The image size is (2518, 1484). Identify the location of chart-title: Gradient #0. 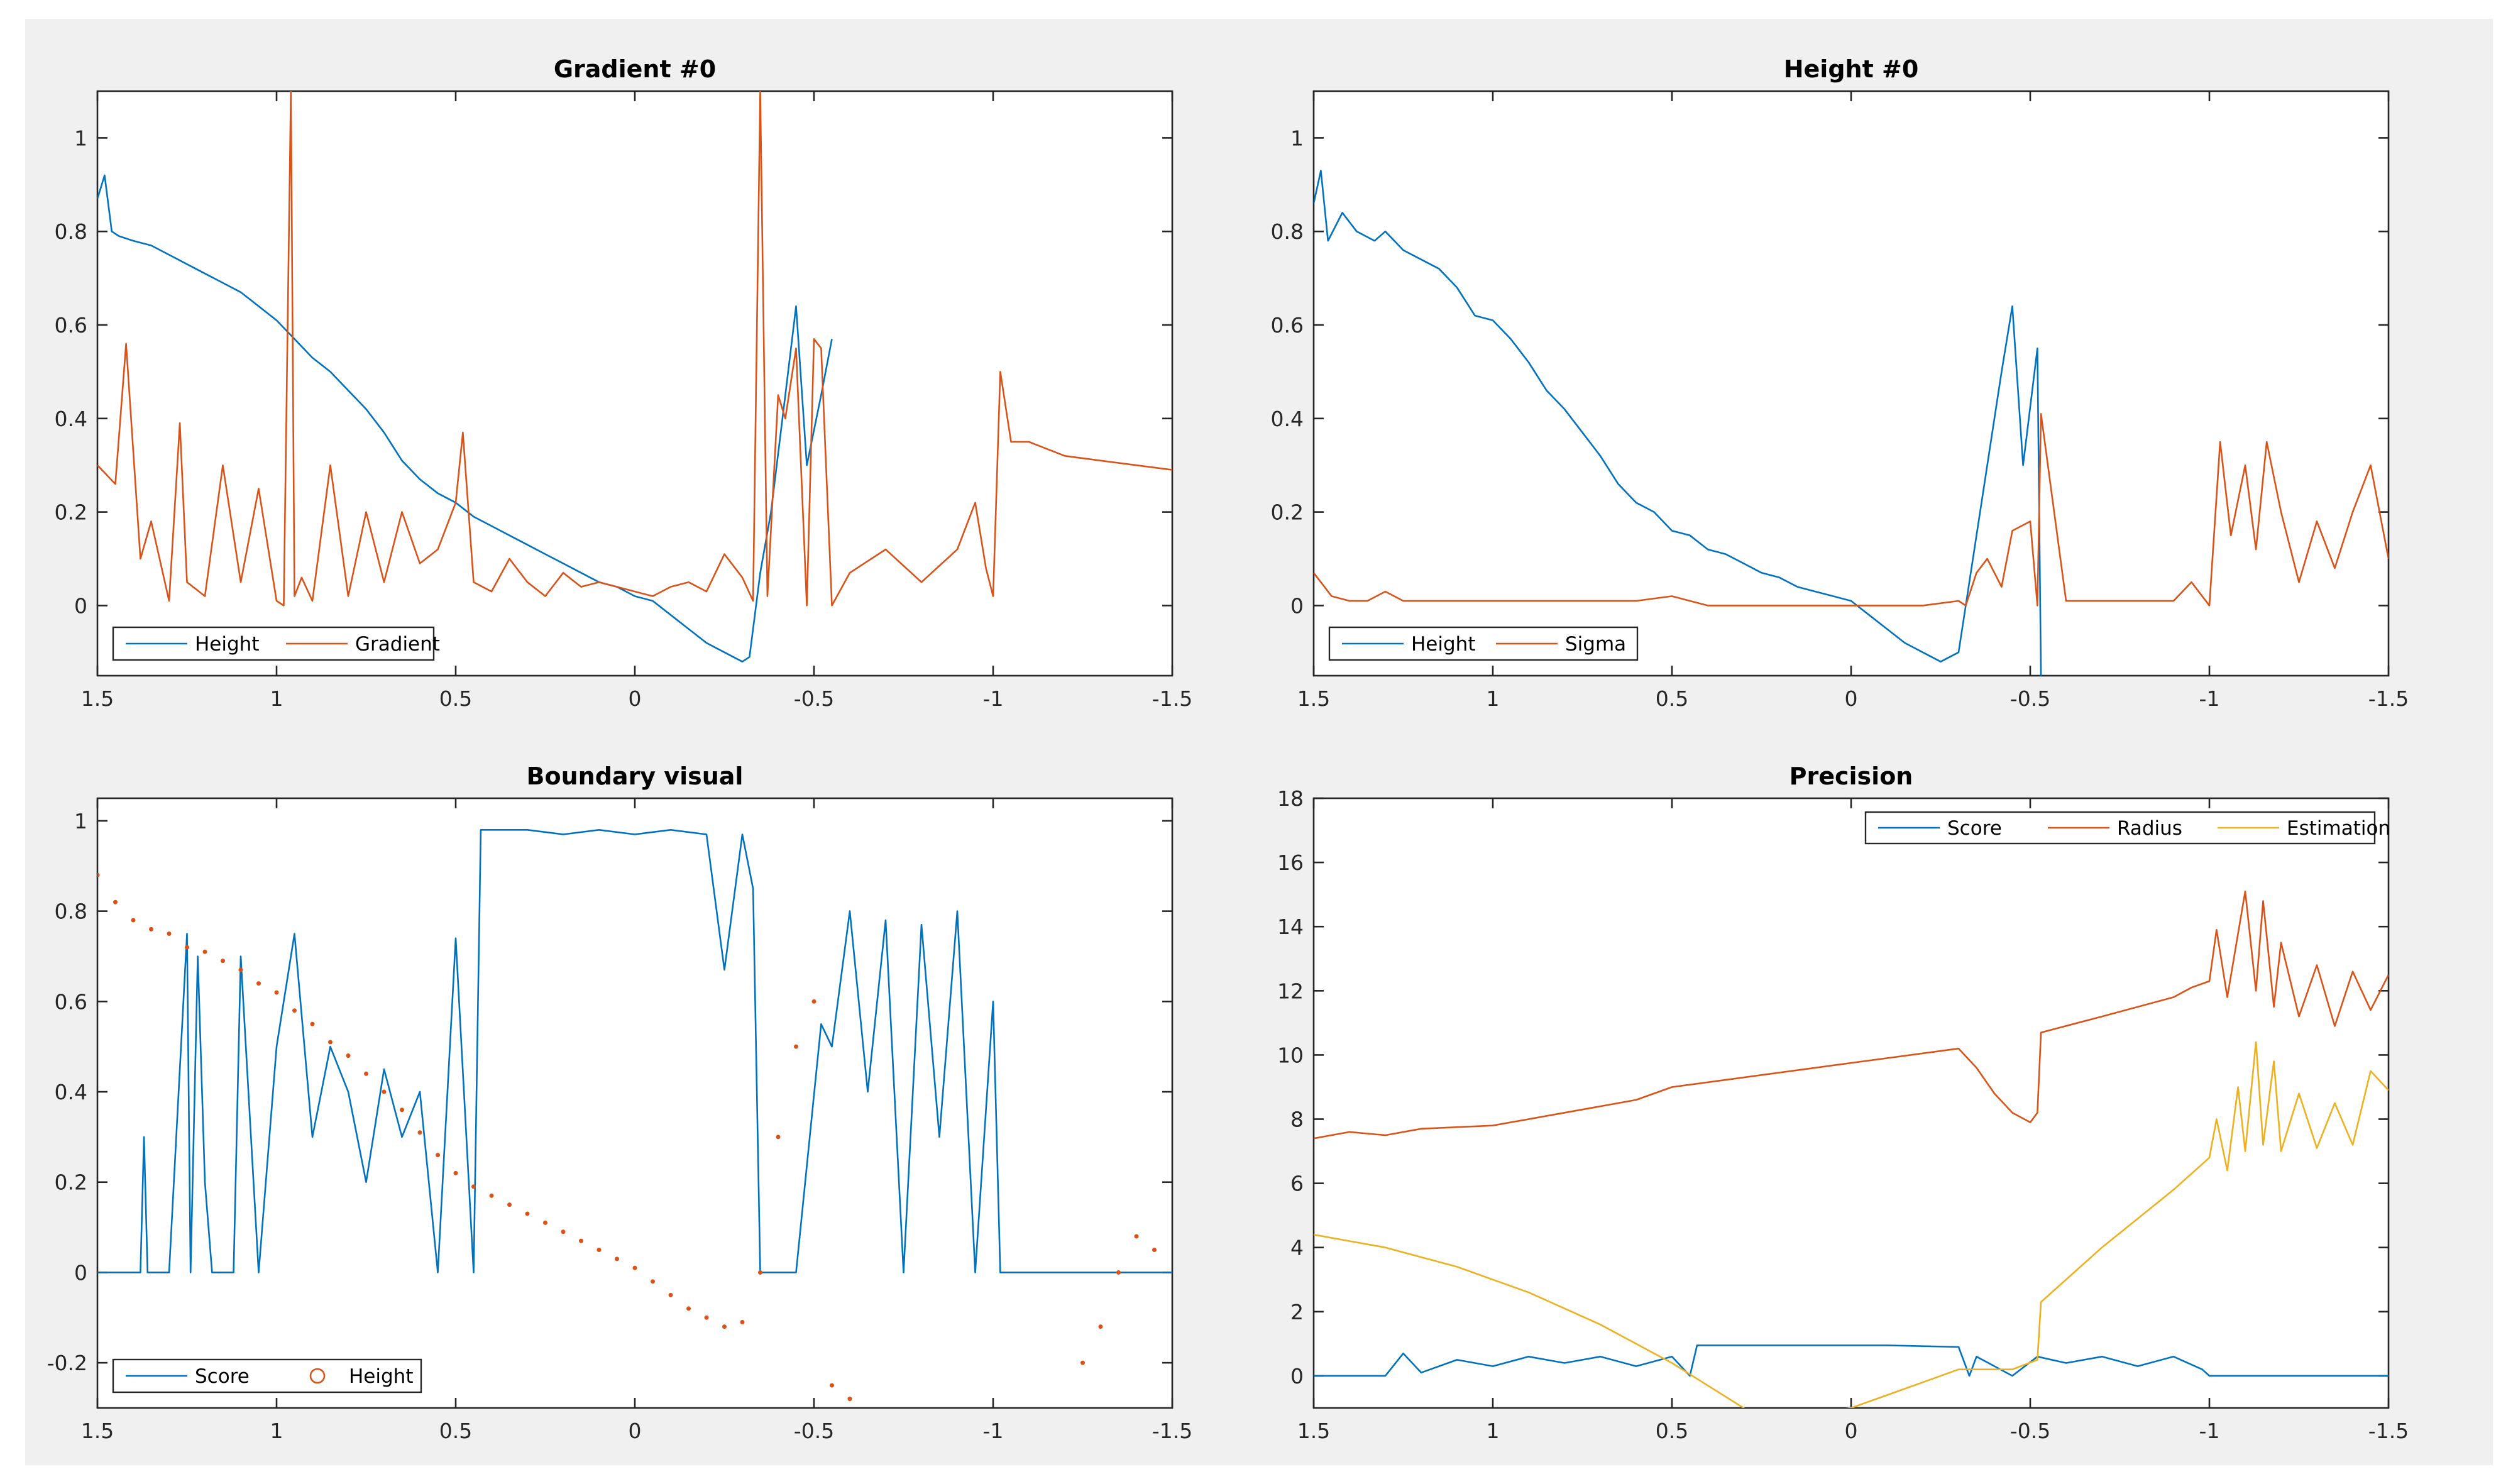
(635, 69).